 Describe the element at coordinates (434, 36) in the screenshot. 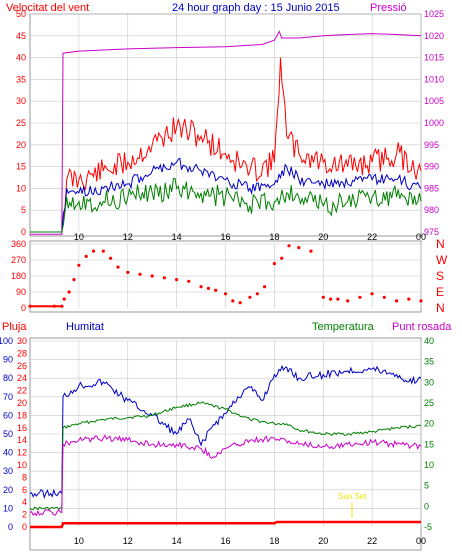

I see `pressure-tick-label: 1020` at that location.